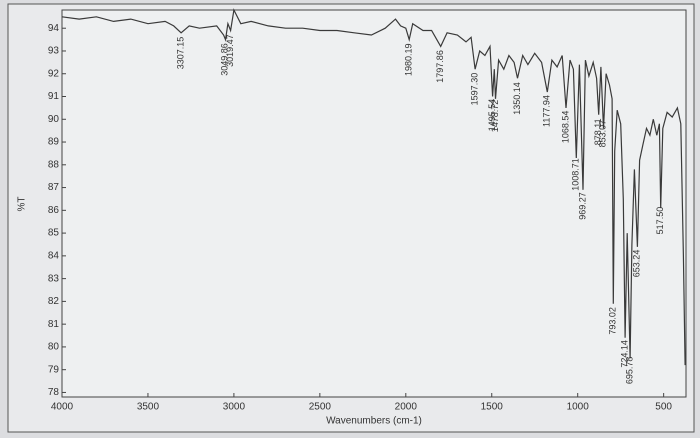 This screenshot has width=700, height=438. I want to click on peak-label: 517.50, so click(660, 221).